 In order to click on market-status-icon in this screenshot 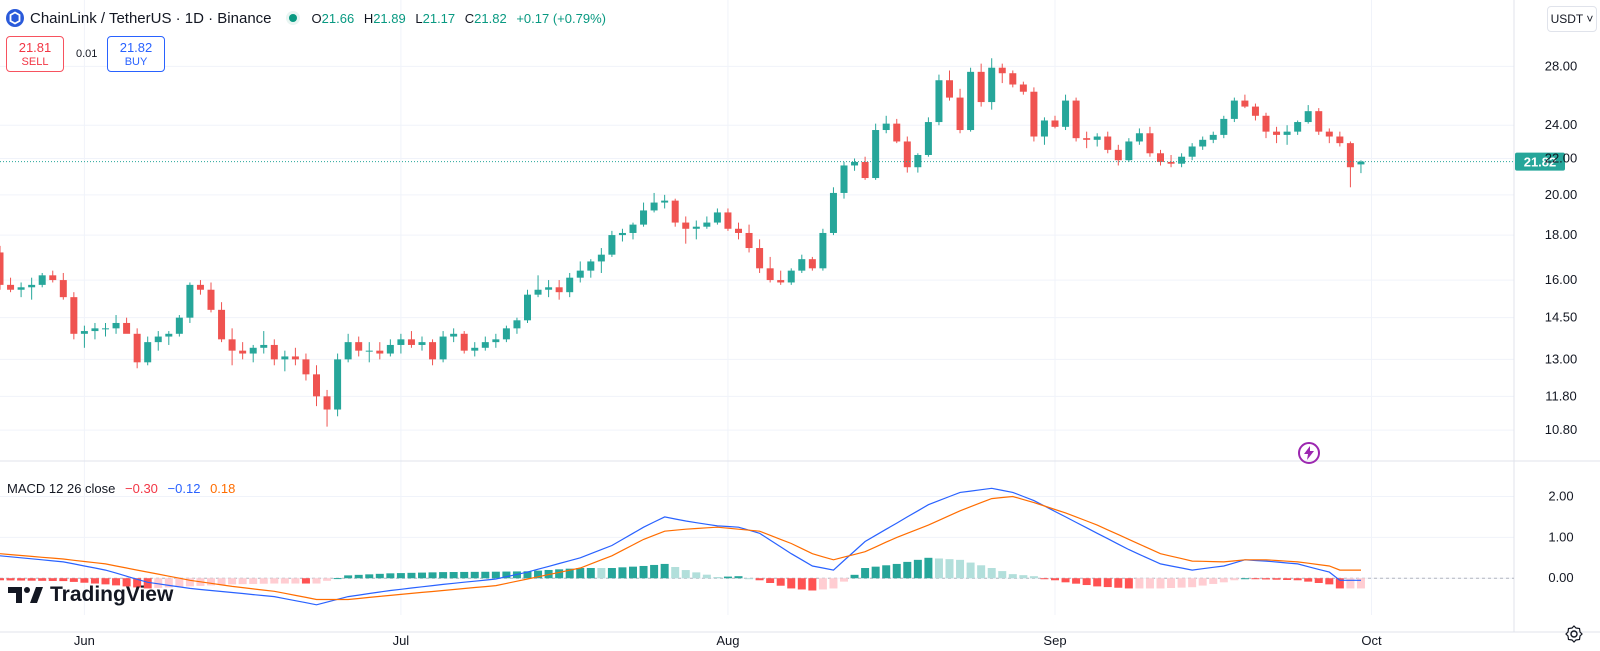, I will do `click(292, 18)`.